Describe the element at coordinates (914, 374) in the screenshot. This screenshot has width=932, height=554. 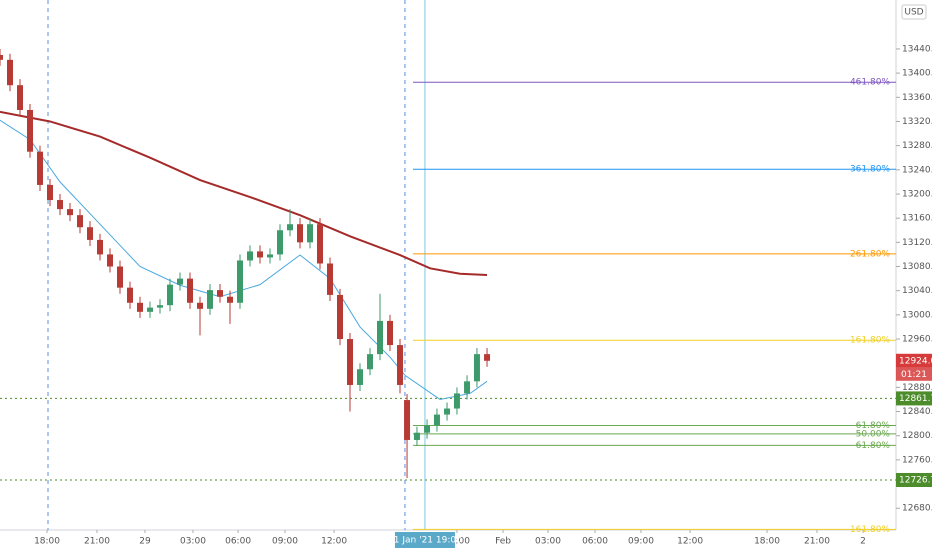
I see `countdown-tag` at that location.